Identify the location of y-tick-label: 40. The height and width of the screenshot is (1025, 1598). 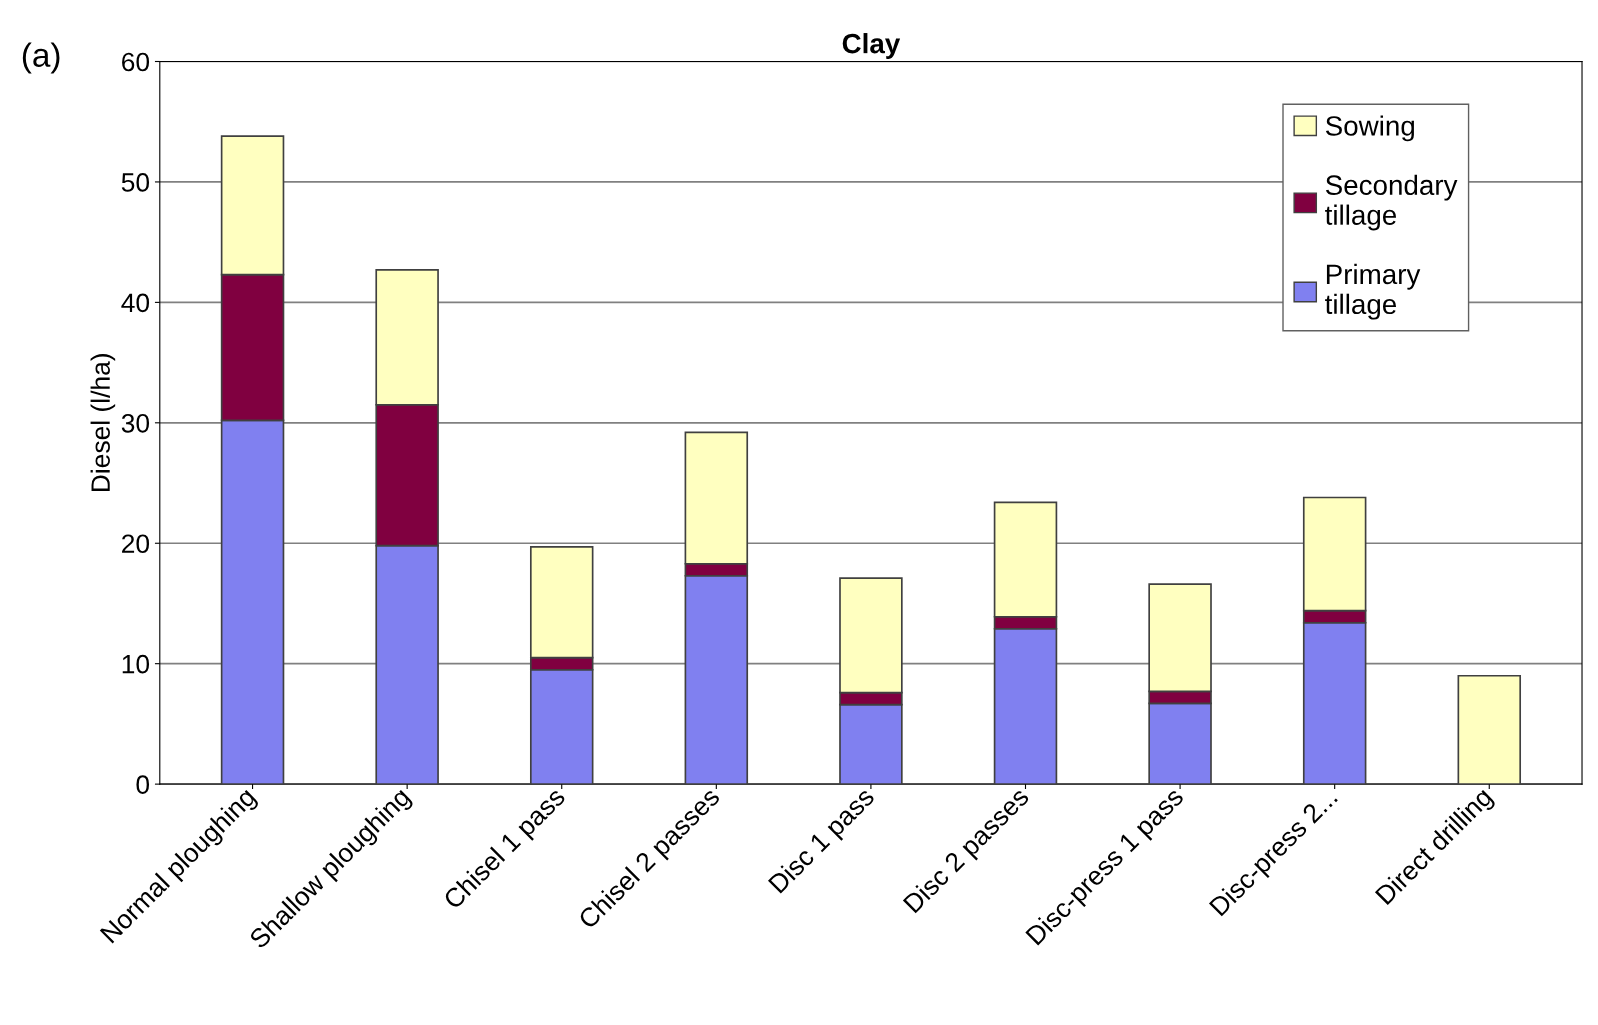
(135, 303).